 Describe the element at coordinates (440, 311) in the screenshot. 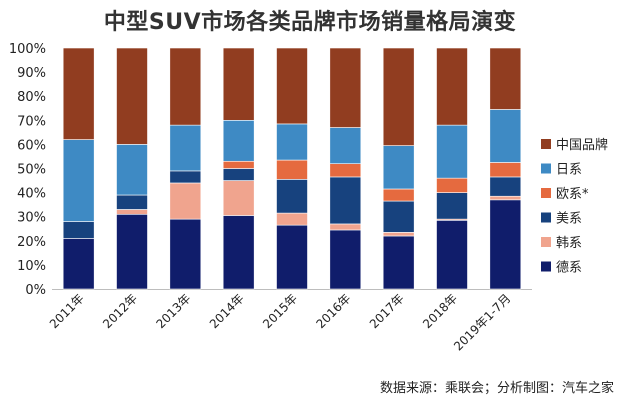

I see `x-category-label: 2018年` at that location.